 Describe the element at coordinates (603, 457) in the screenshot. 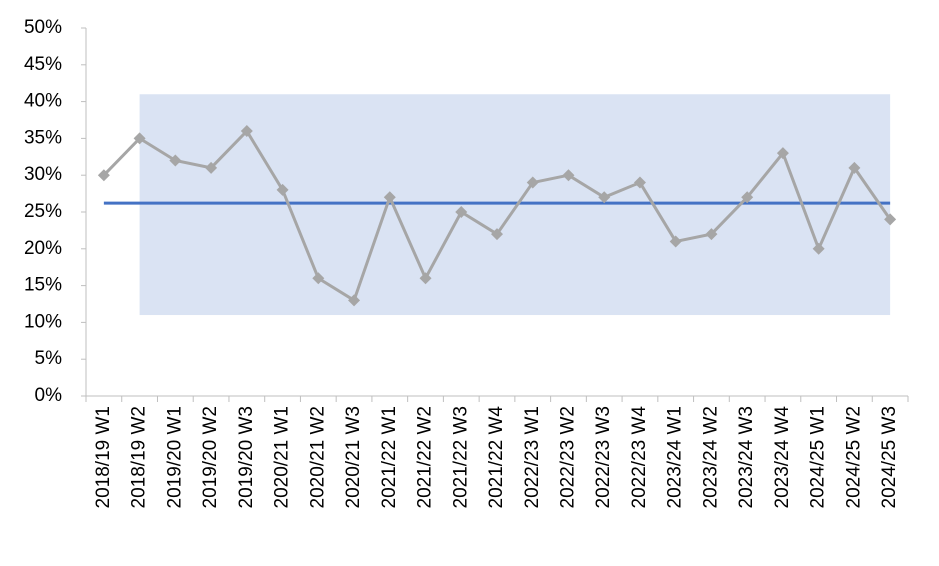

I see `x-tick-label: 2022/23 W3` at that location.